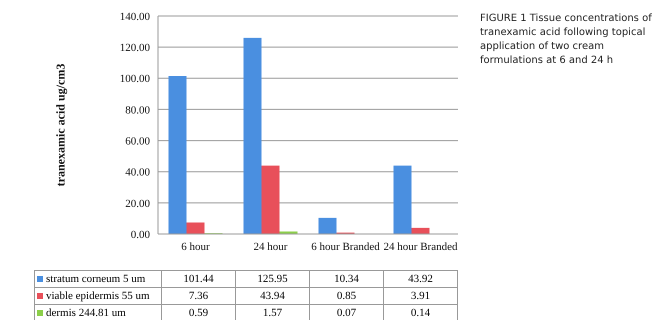  Describe the element at coordinates (566, 40) in the screenshot. I see `text: FIGURE 1 Tissue concentrations of tranexamic acid following topical application of two cream formulations at 6 and 24 h` at that location.